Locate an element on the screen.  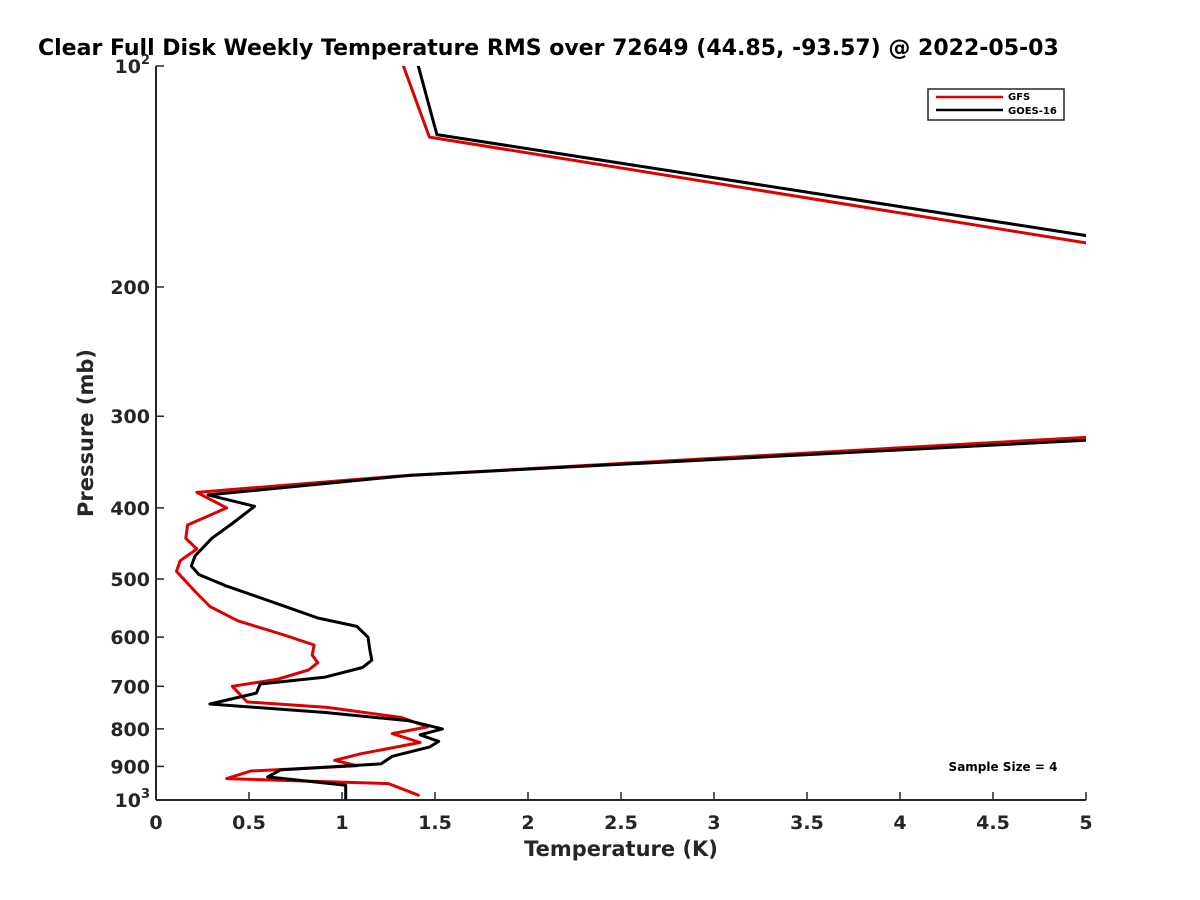
legend-box is located at coordinates (996, 104).